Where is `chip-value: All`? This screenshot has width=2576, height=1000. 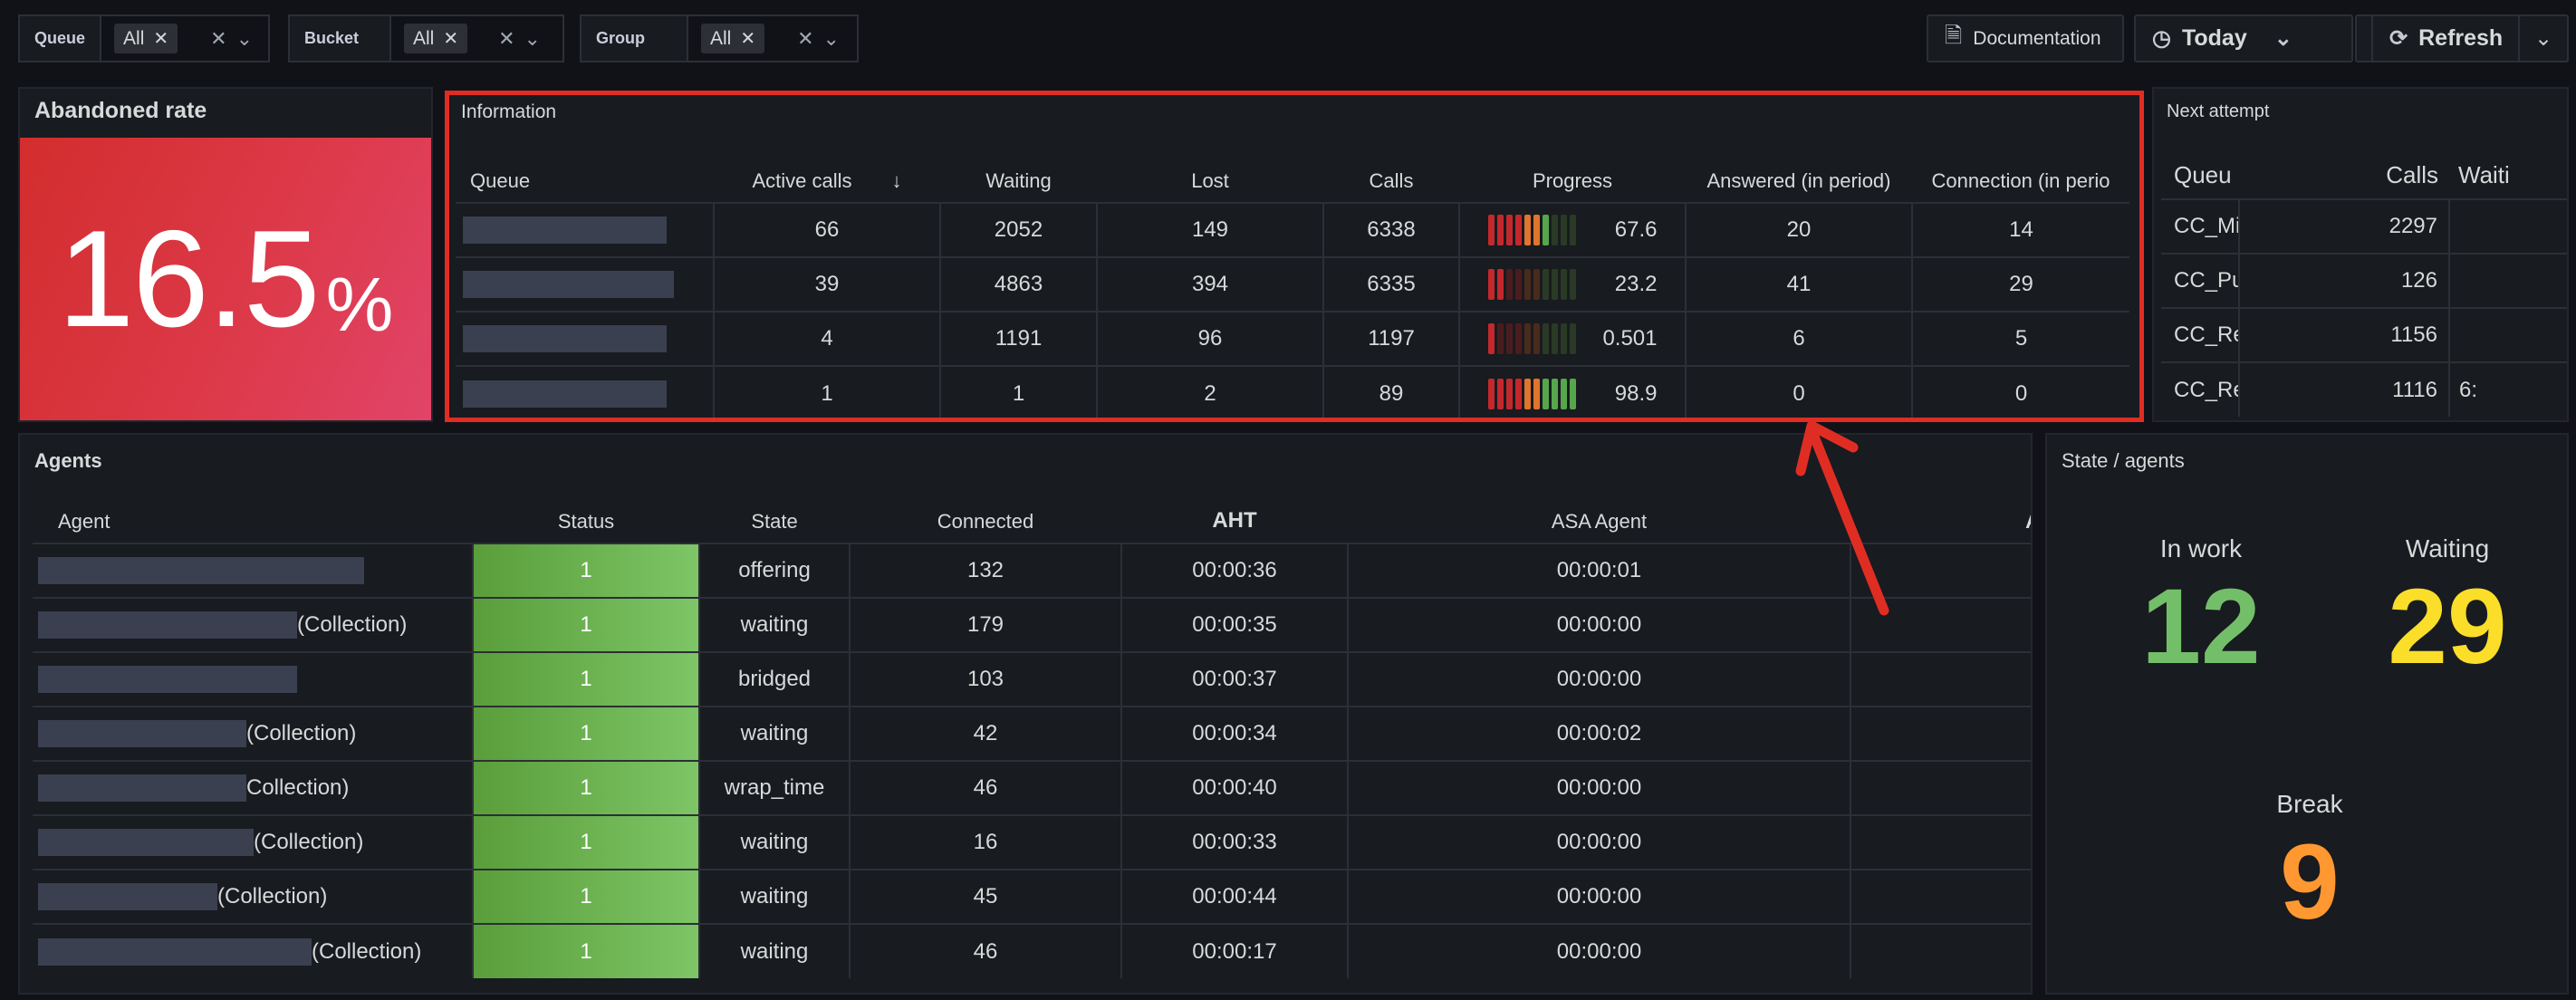
chip-value: All is located at coordinates (134, 38).